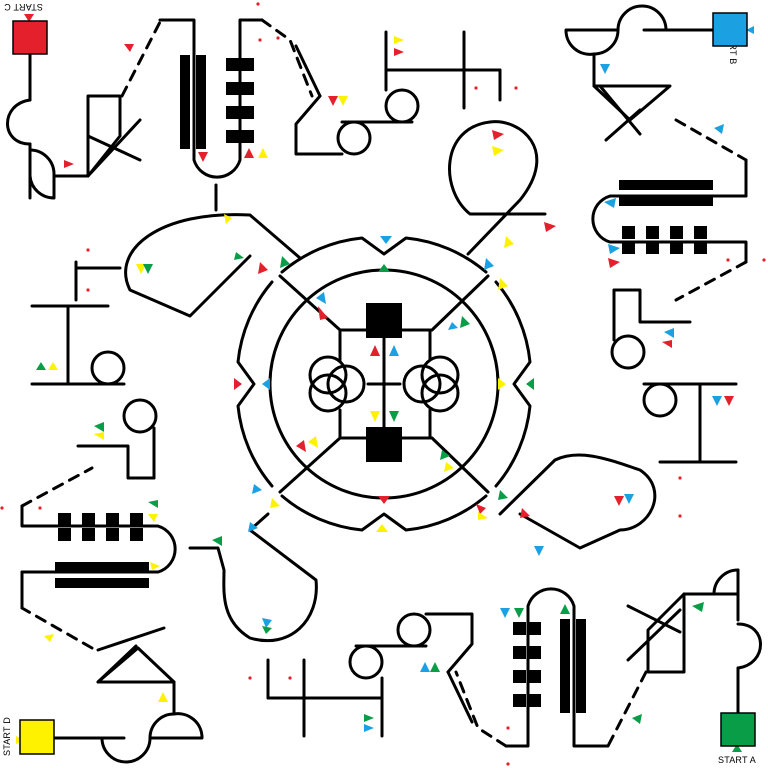 The height and width of the screenshot is (768, 768). What do you see at coordinates (100, 527) in the screenshot?
I see `block-column-d` at bounding box center [100, 527].